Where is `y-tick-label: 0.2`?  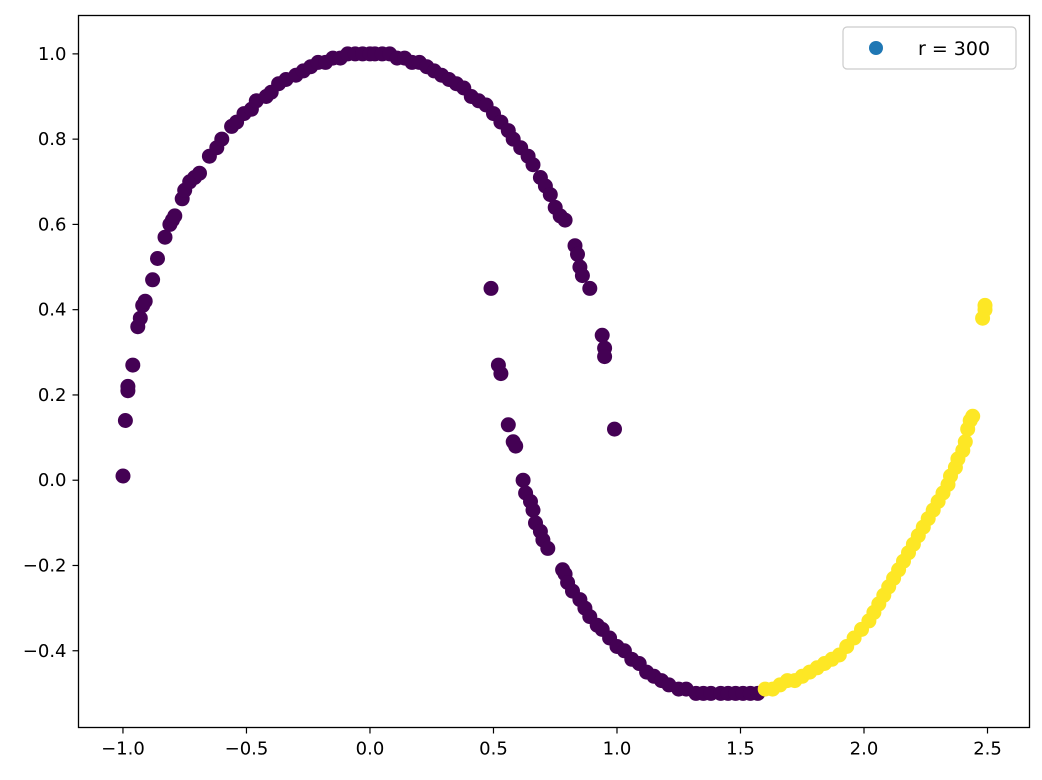 y-tick-label: 0.2 is located at coordinates (52, 395).